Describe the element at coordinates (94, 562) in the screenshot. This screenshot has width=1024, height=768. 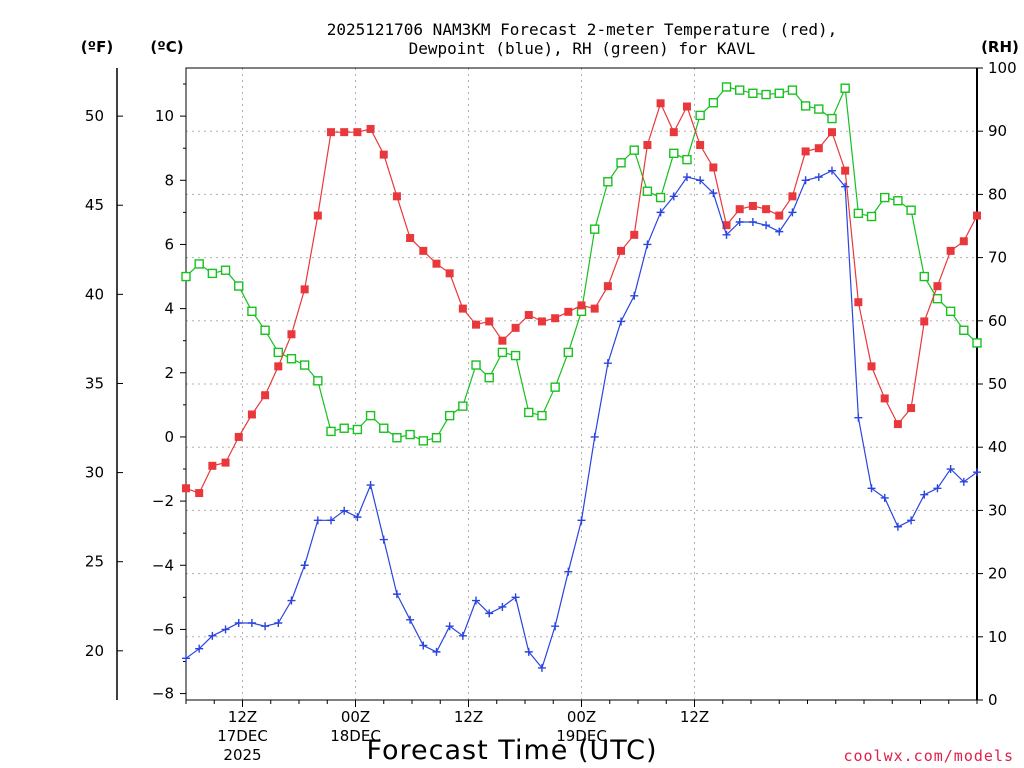
I see `fahrenheit-tick-label: 25` at that location.